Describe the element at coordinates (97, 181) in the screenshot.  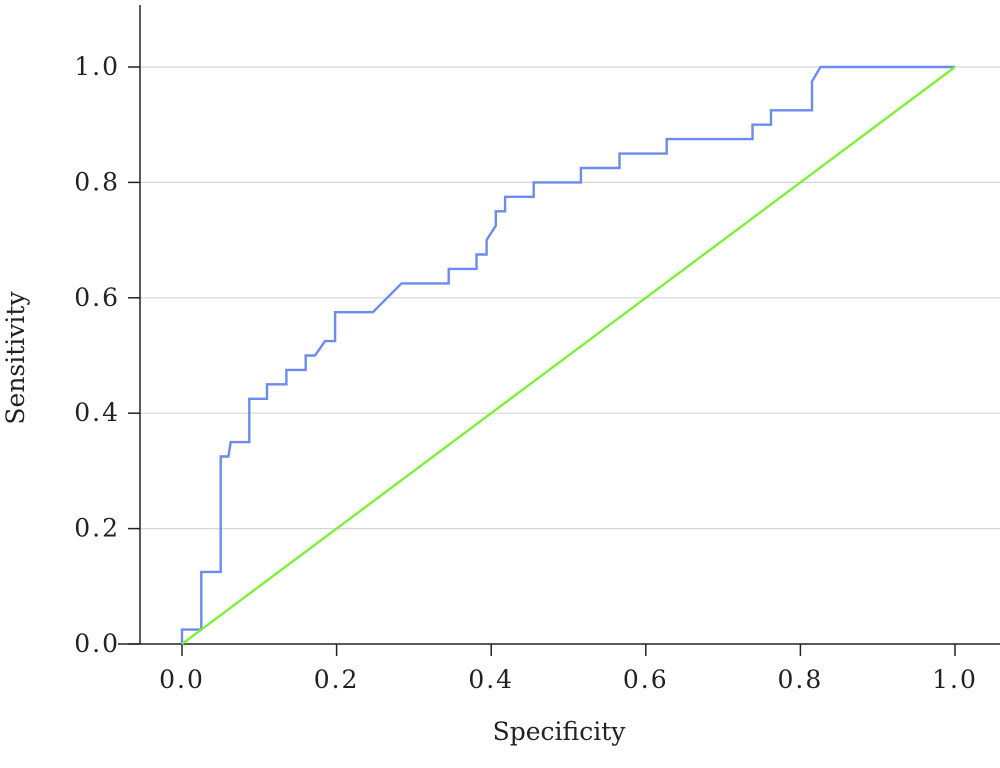
I see `y-tick-label: 0.8` at that location.